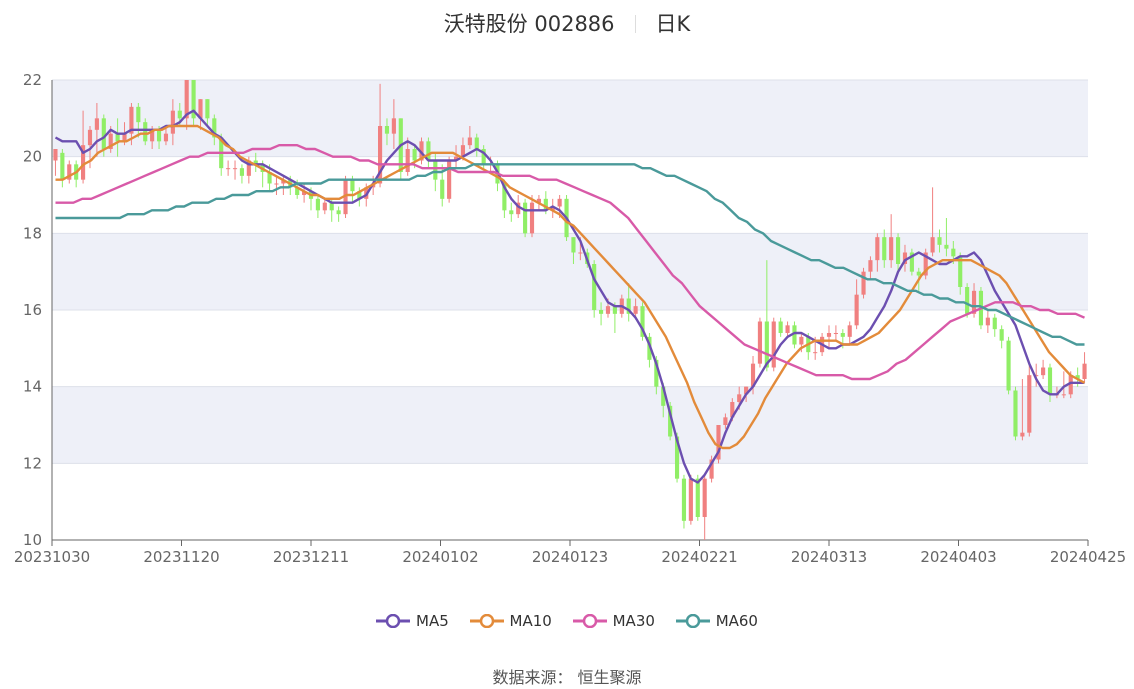  What do you see at coordinates (567, 23) in the screenshot?
I see `chart-title: 沃特股份 002886 日K` at bounding box center [567, 23].